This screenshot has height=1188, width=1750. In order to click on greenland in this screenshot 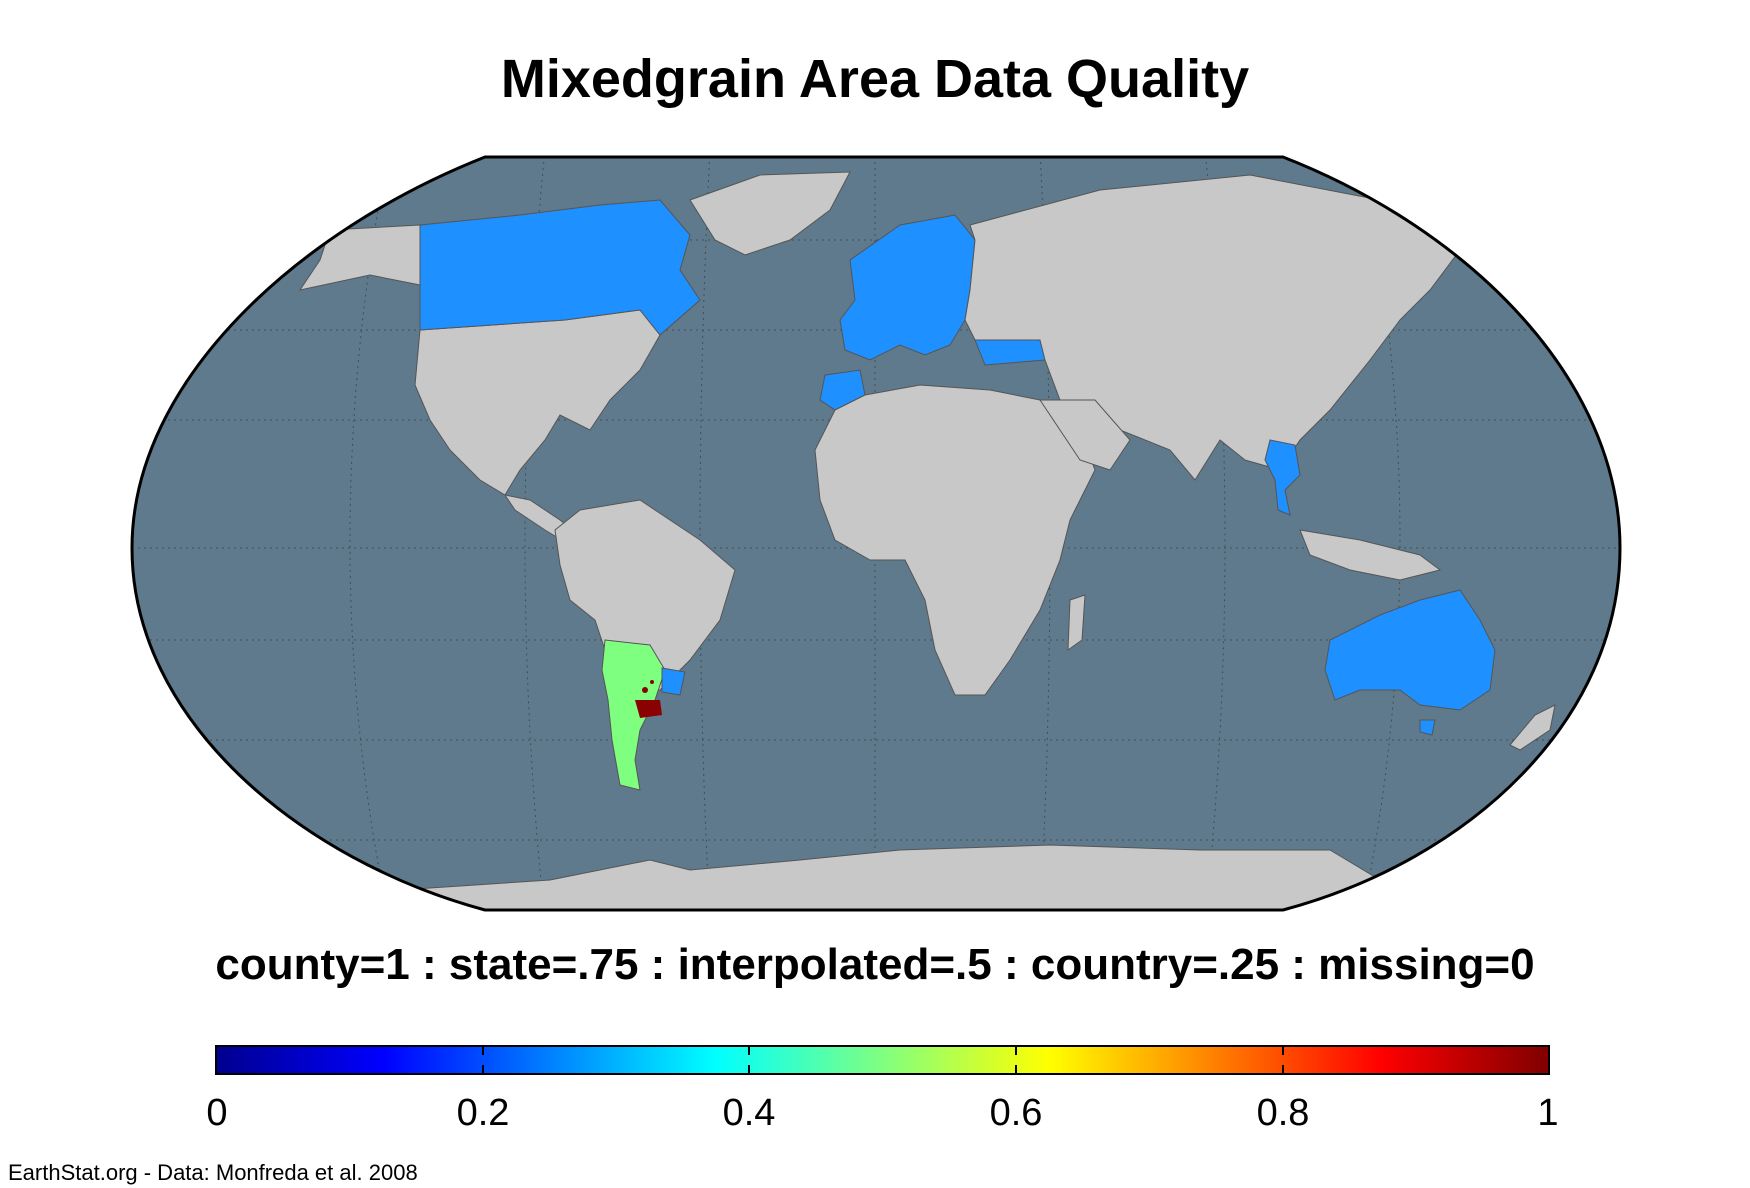, I will do `click(770, 213)`.